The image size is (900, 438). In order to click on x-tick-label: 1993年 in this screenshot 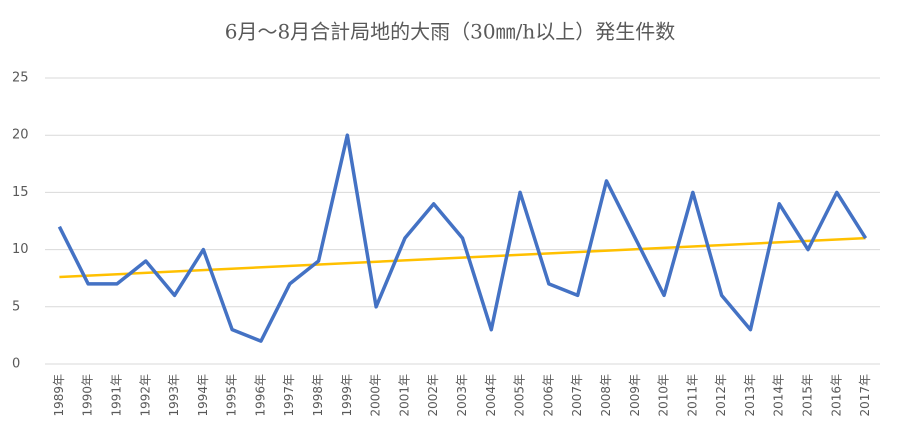, I will do `click(174, 395)`.